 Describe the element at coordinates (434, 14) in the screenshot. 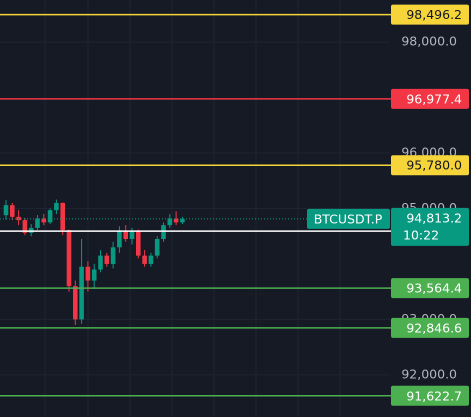

I see `price-line-label: 98,496.2` at that location.